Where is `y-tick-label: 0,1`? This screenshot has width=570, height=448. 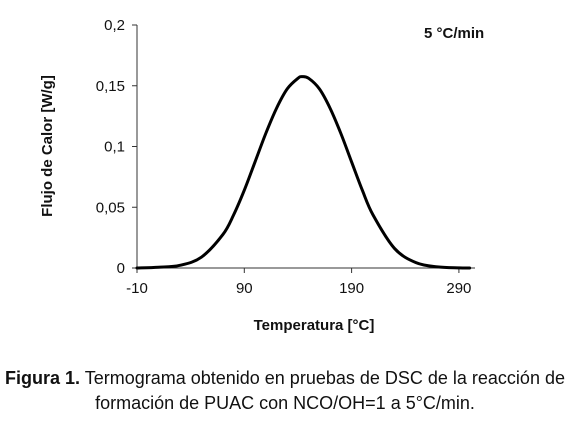 y-tick-label: 0,1 is located at coordinates (114, 147).